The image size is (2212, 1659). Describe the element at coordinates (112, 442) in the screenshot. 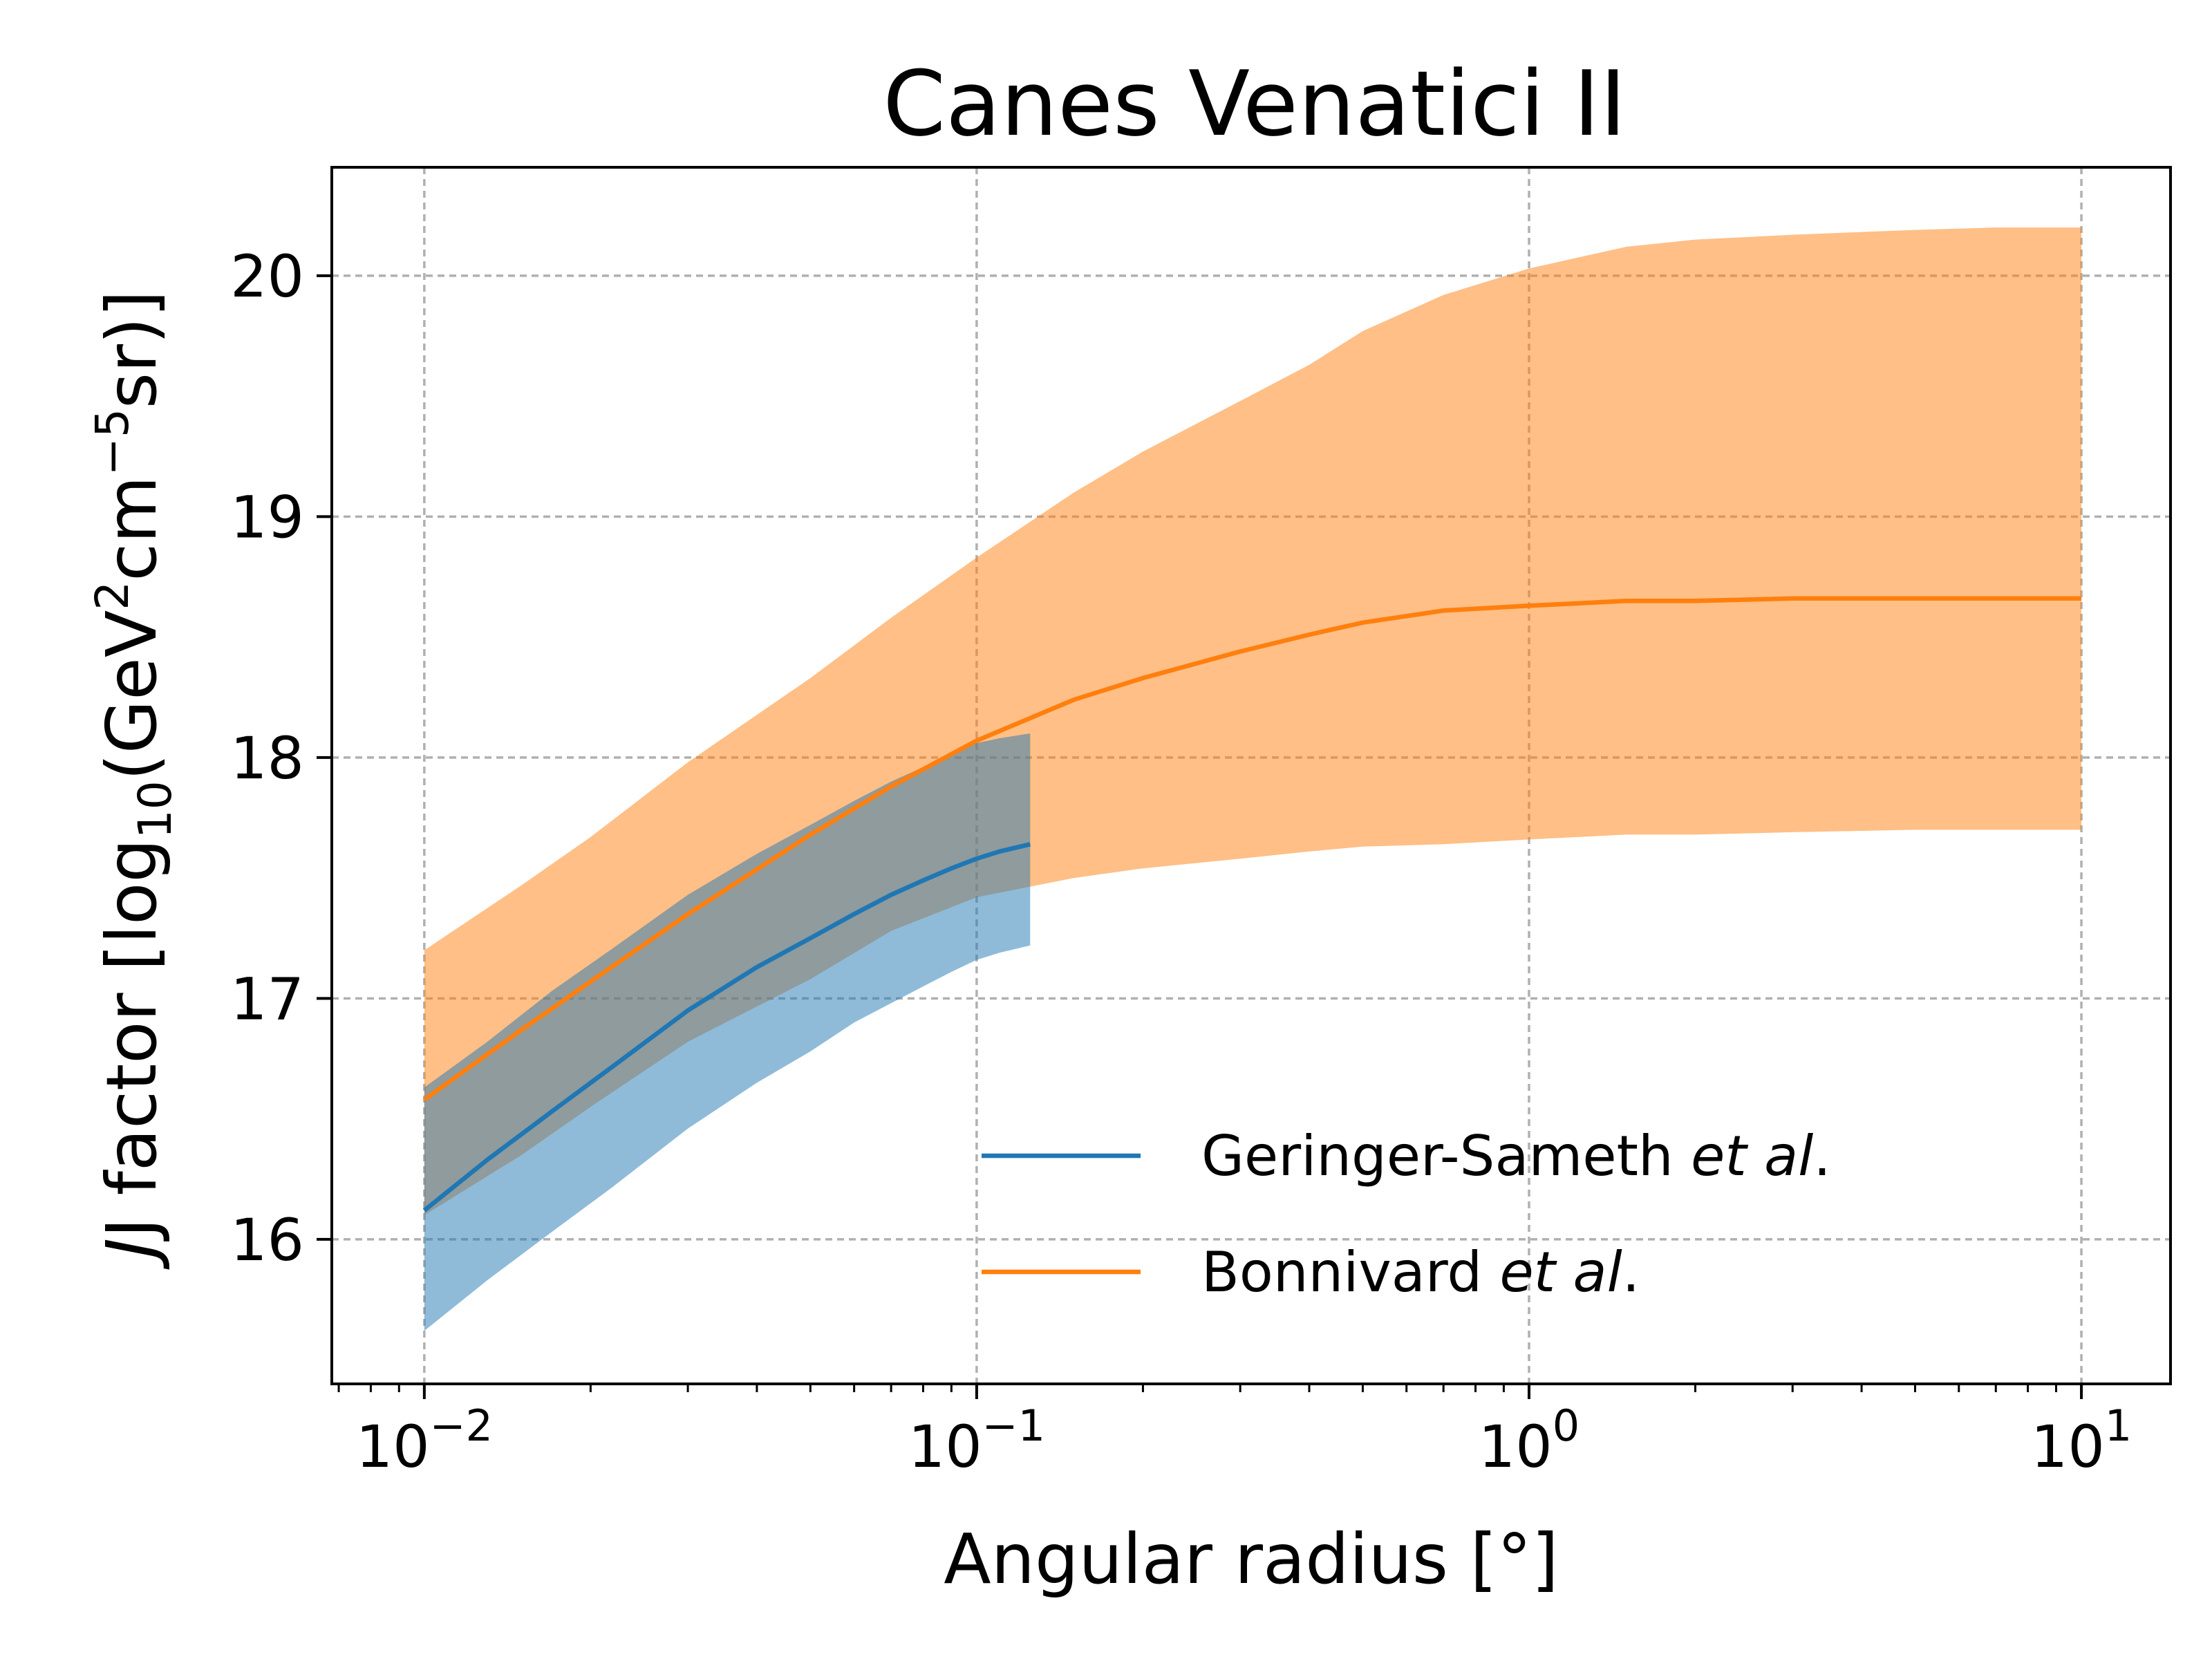

I see `y-axis-label-sup2: −5` at that location.